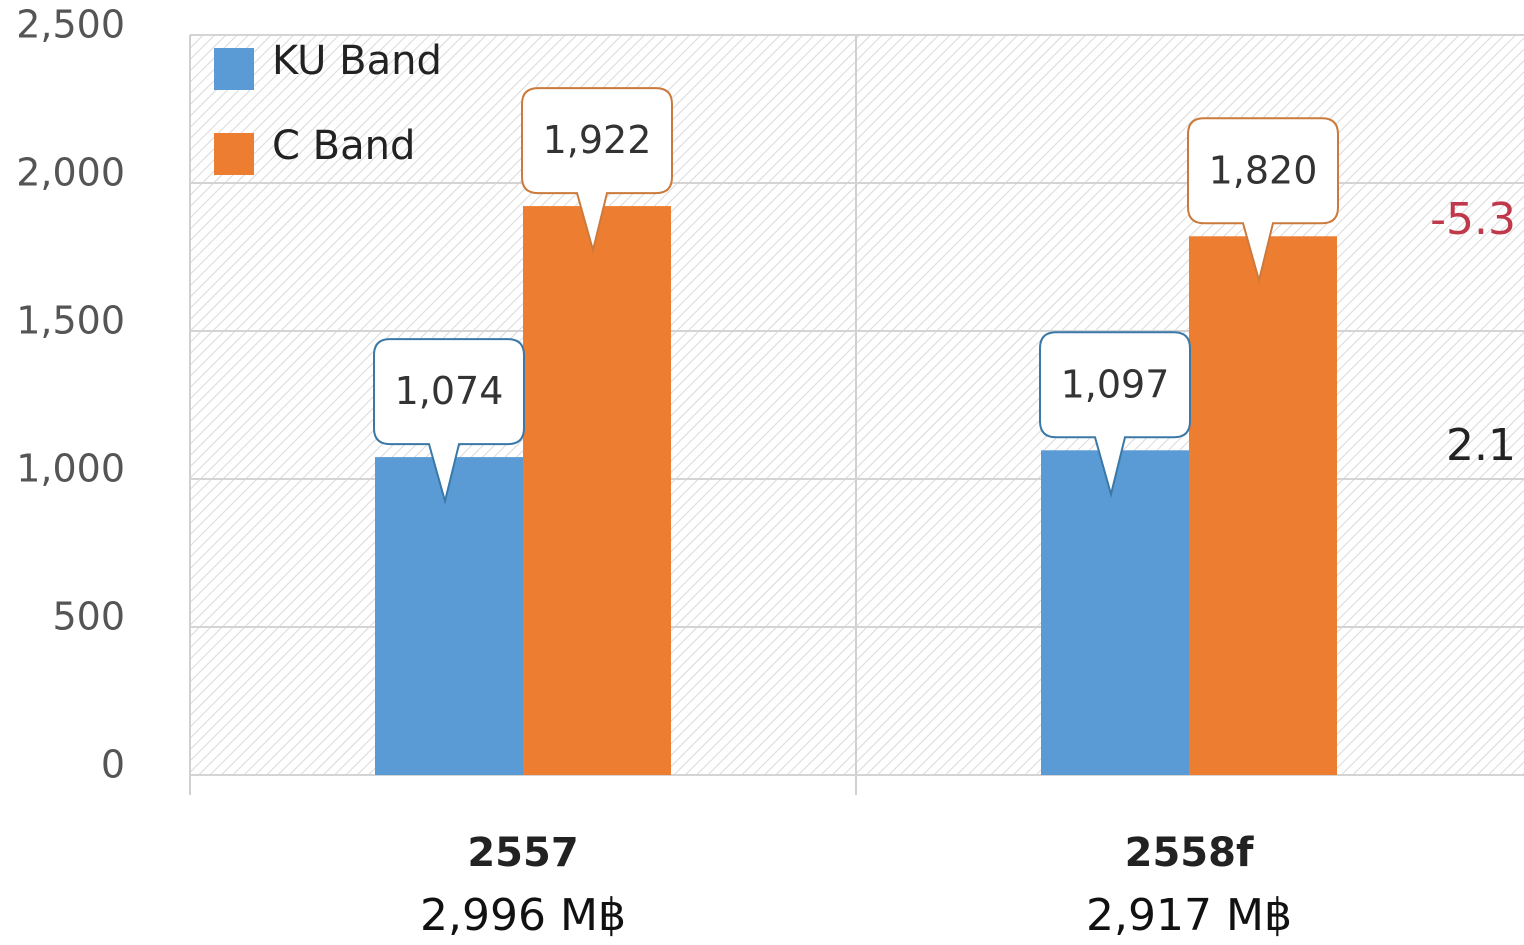  What do you see at coordinates (1189, 853) in the screenshot?
I see `x-tick-label: 2558f` at bounding box center [1189, 853].